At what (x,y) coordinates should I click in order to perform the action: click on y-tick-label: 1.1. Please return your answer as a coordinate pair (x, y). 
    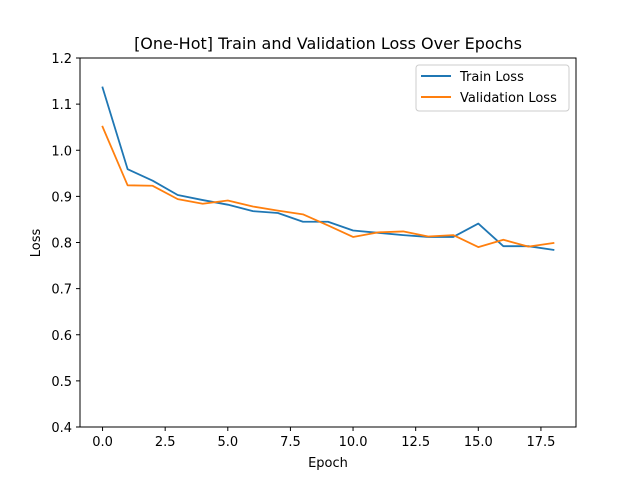
    Looking at the image, I should click on (61, 105).